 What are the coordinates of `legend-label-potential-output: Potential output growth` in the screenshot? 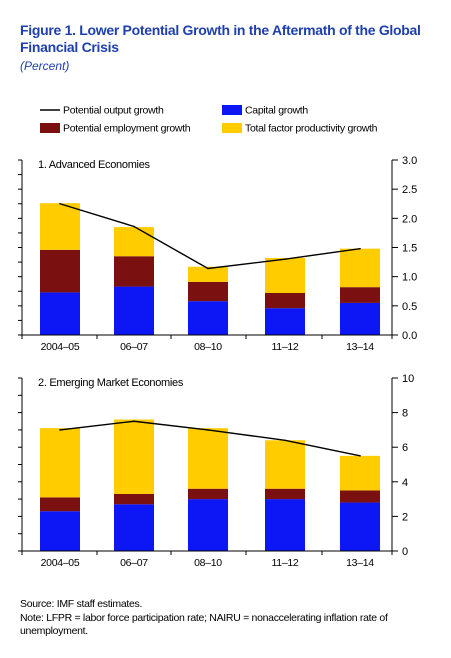 It's located at (113, 111).